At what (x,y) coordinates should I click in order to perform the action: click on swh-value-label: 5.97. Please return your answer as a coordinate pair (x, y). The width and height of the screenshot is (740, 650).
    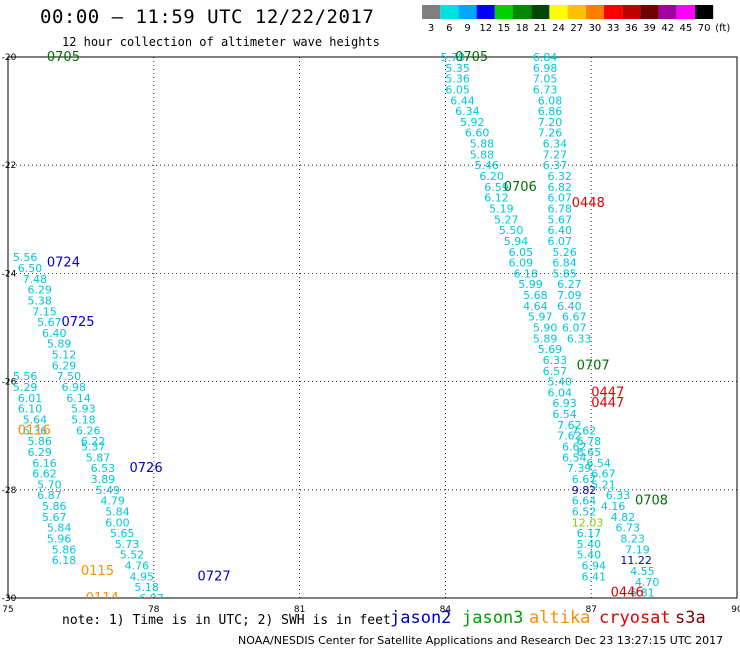
    Looking at the image, I should click on (540, 317).